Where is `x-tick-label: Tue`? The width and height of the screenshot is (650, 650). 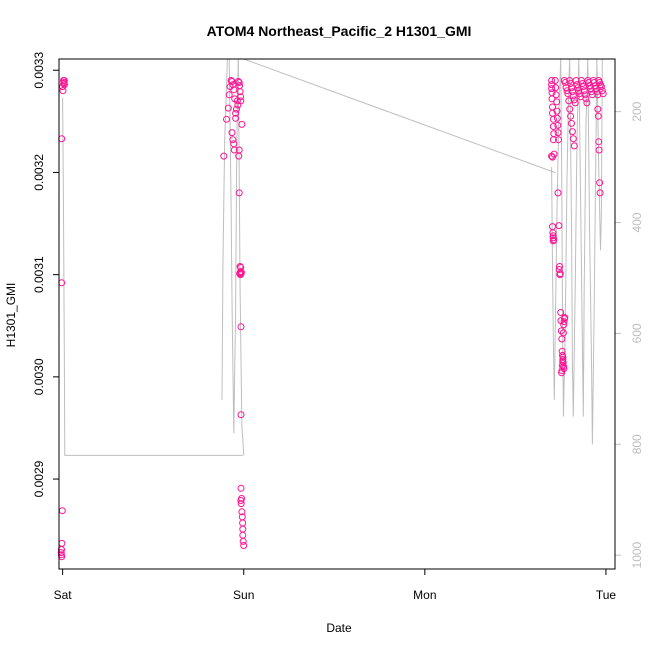
x-tick-label: Tue is located at coordinates (606, 595).